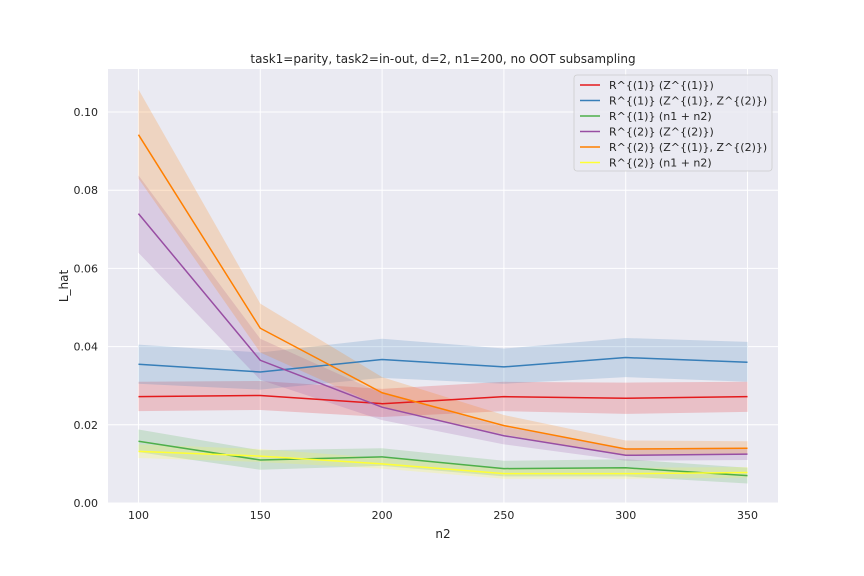 This screenshot has height=576, width=864. What do you see at coordinates (138, 515) in the screenshot?
I see `x-tick-label: 100` at bounding box center [138, 515].